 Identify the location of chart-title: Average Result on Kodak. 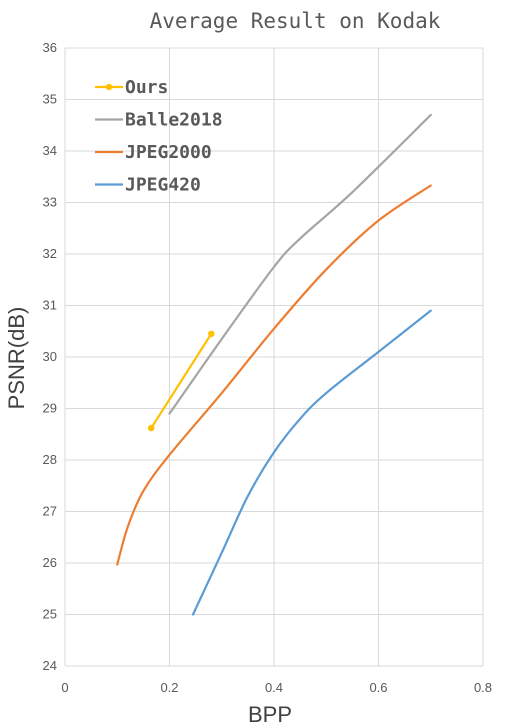
(295, 21).